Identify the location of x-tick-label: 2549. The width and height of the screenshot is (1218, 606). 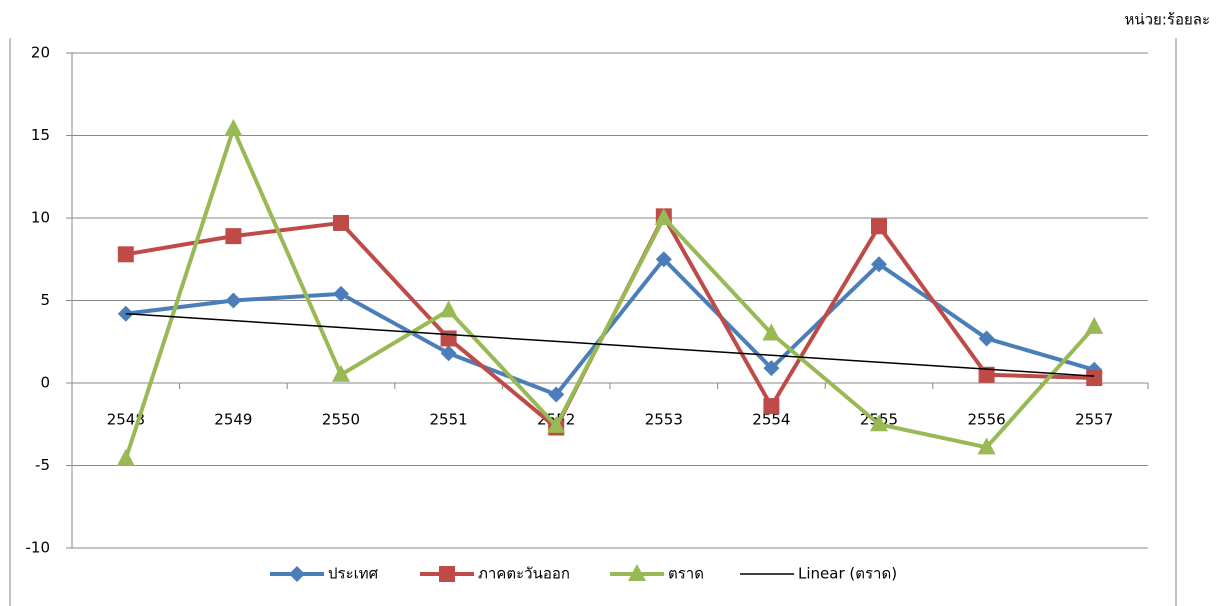
(233, 420).